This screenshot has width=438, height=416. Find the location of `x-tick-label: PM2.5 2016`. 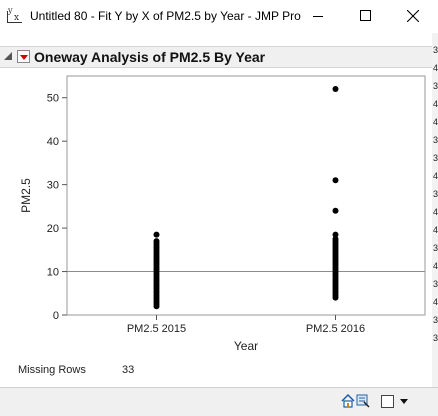

x-tick-label: PM2.5 2016 is located at coordinates (335, 329).